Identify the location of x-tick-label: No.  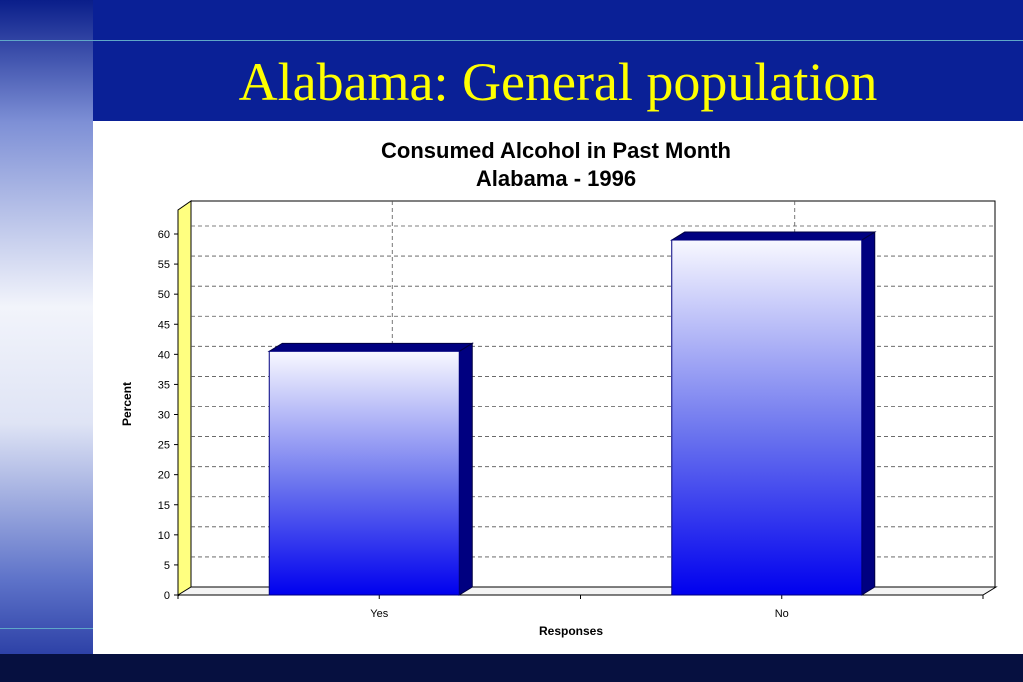
(782, 614).